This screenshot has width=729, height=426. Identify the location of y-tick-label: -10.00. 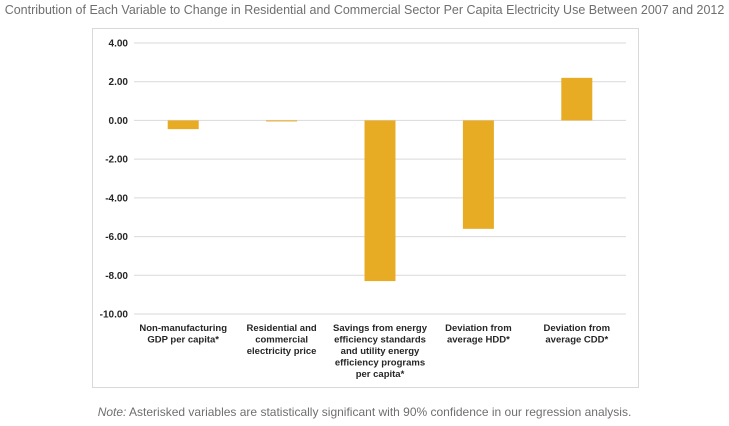
(114, 315).